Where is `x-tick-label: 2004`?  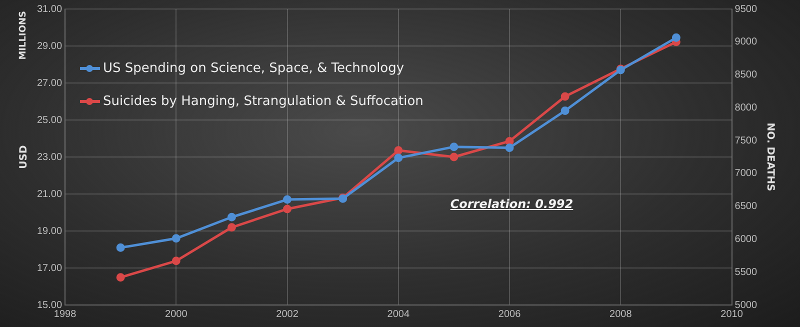
x-tick-label: 2004 is located at coordinates (398, 314).